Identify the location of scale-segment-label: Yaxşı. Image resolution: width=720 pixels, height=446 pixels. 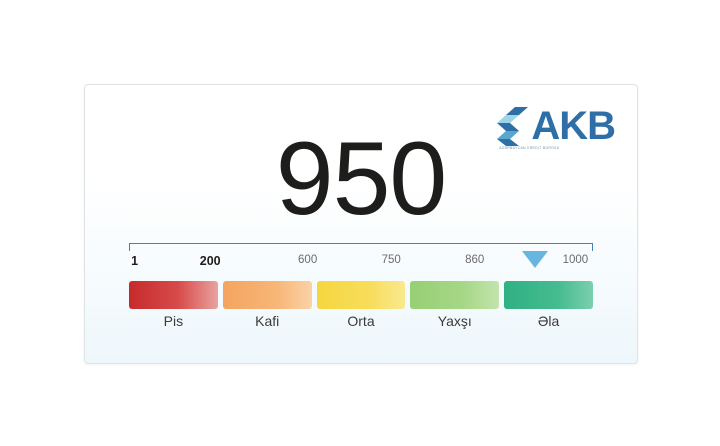
(454, 321).